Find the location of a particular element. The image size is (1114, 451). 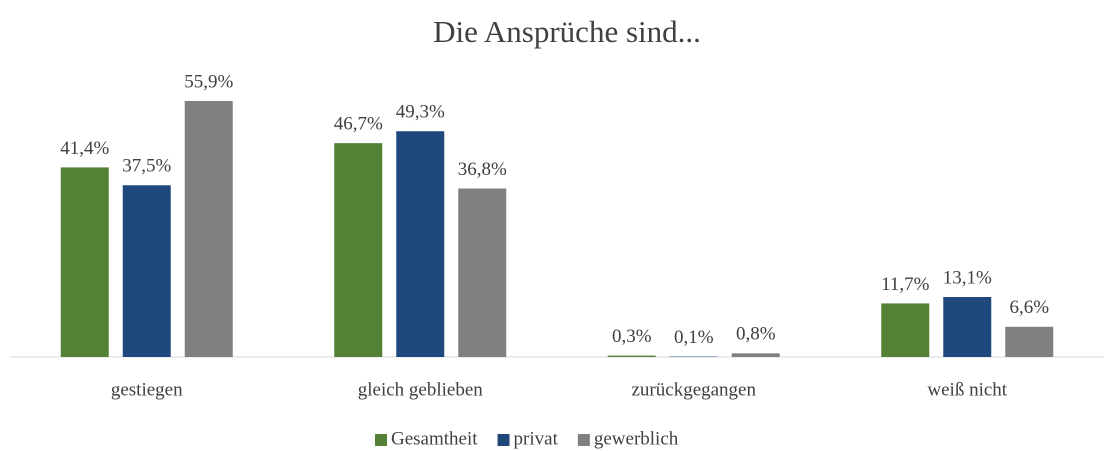

legend-label: privat is located at coordinates (536, 438).